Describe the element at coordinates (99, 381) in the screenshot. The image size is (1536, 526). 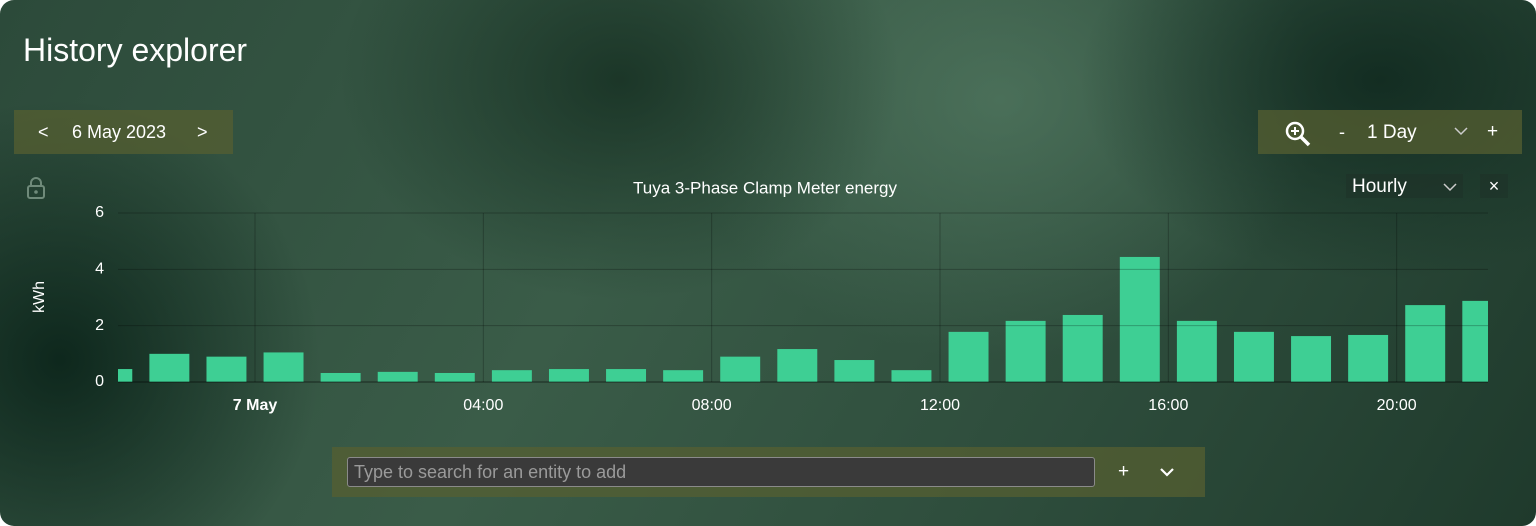
I see `y-tick-label: 0` at that location.